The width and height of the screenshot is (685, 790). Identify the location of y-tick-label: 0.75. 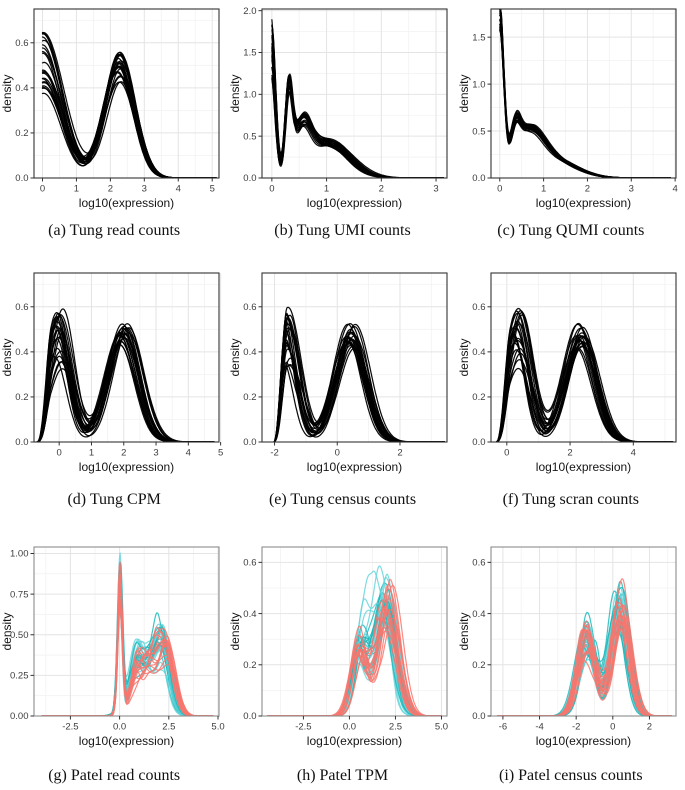
(19, 594).